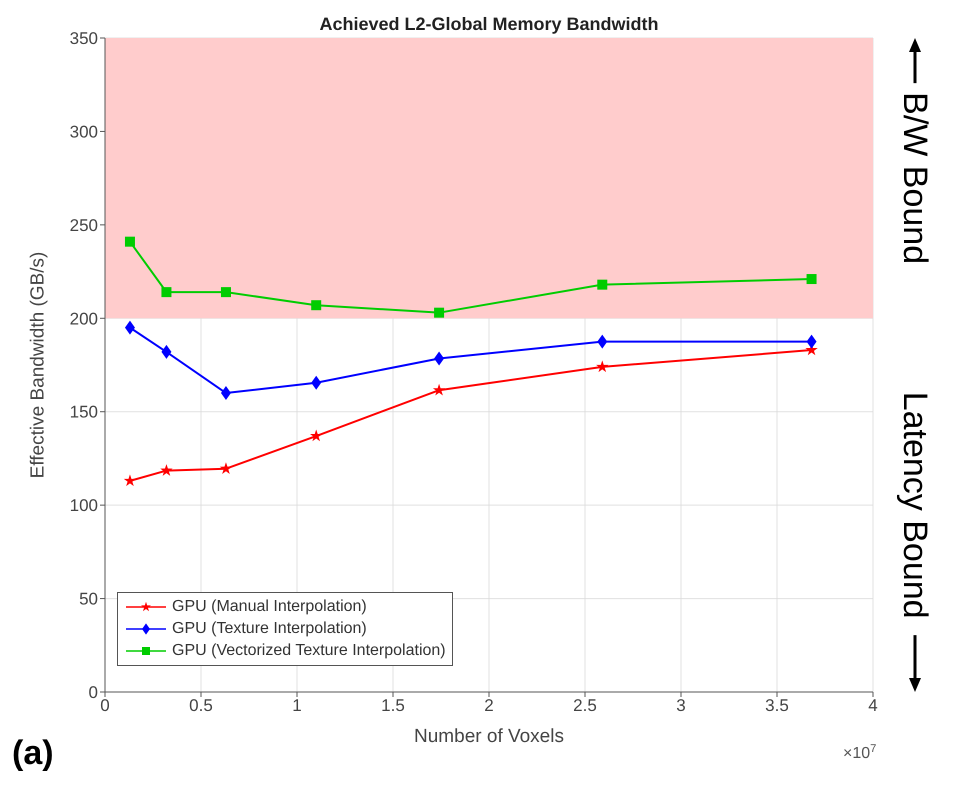 This screenshot has height=787, width=953. What do you see at coordinates (489, 706) in the screenshot?
I see `x-tick-label: 2` at bounding box center [489, 706].